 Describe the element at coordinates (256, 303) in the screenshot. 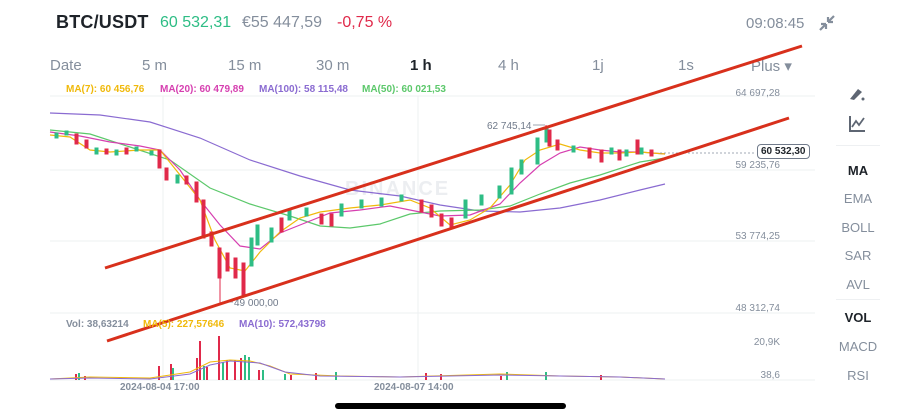

I see `low-annotation: 49 000,00` at that location.